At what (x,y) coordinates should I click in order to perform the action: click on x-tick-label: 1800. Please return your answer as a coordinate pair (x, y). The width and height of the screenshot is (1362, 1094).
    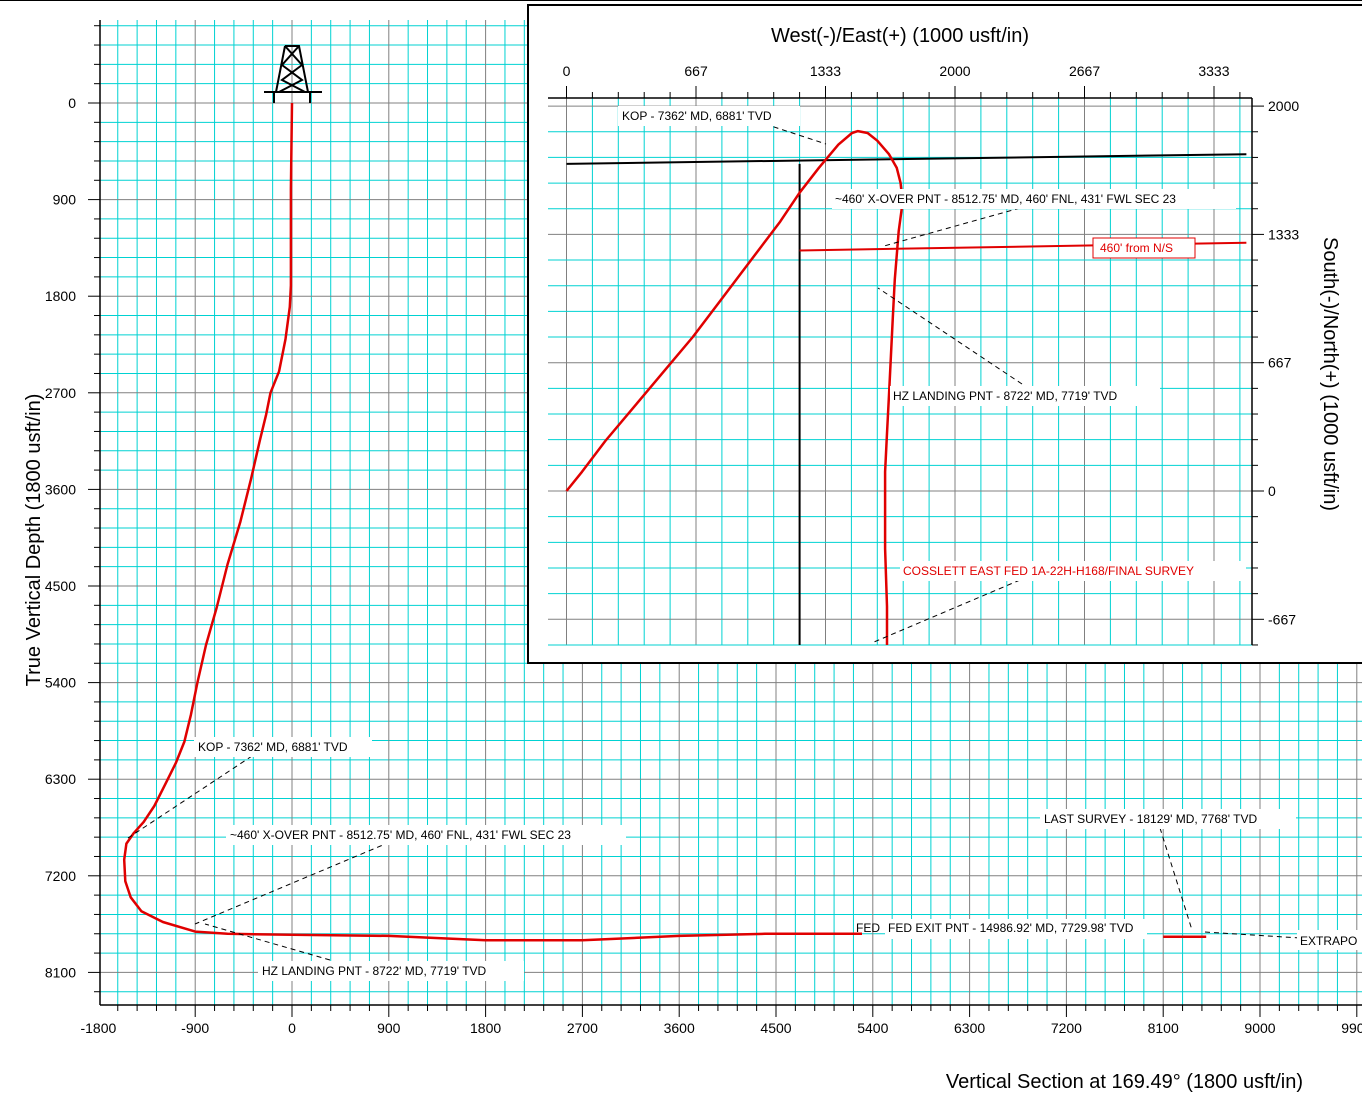
    Looking at the image, I should click on (485, 1028).